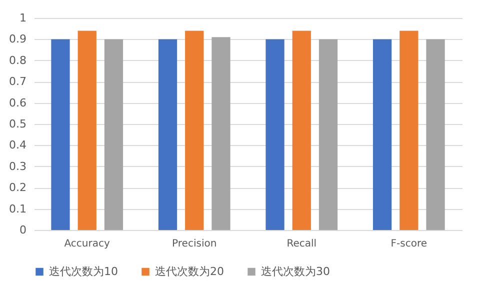  I want to click on y-tick-label: 0.1, so click(17, 209).